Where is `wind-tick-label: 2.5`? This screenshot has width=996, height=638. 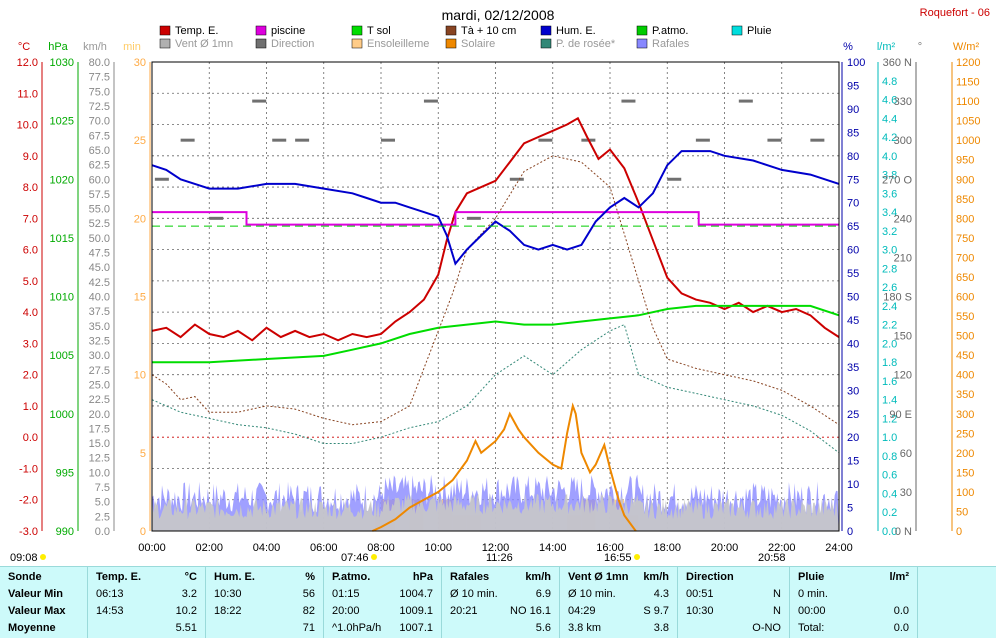 wind-tick-label: 2.5 is located at coordinates (102, 517).